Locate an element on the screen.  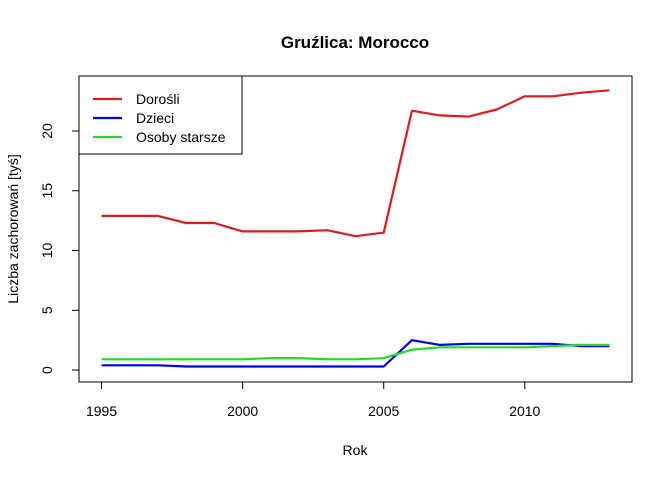
x-tick-label: 2000 is located at coordinates (242, 411).